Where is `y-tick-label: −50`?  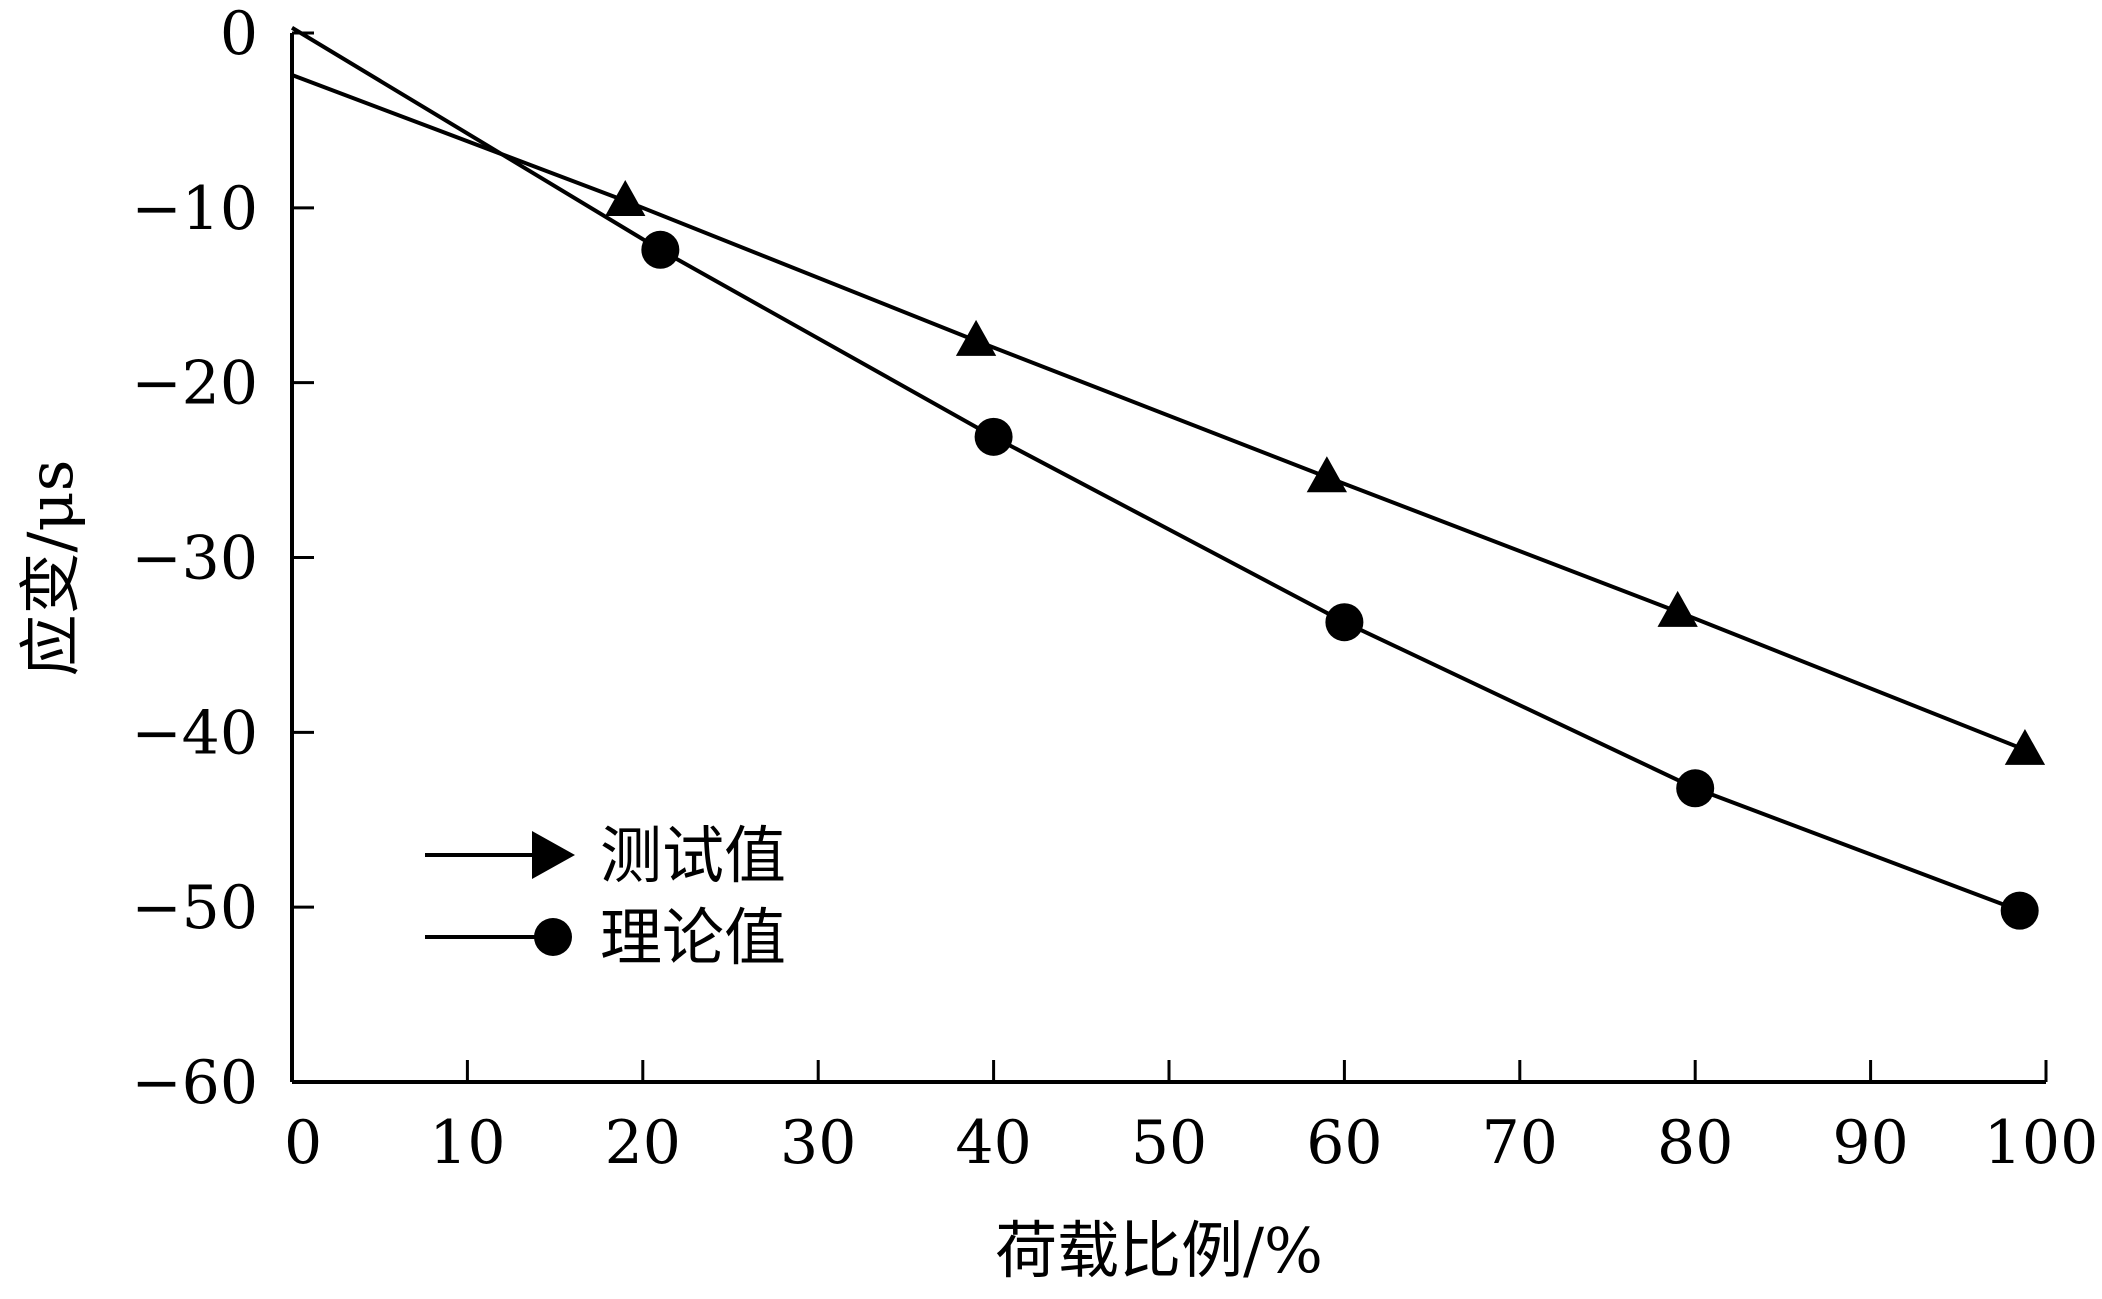 y-tick-label: −50 is located at coordinates (194, 908).